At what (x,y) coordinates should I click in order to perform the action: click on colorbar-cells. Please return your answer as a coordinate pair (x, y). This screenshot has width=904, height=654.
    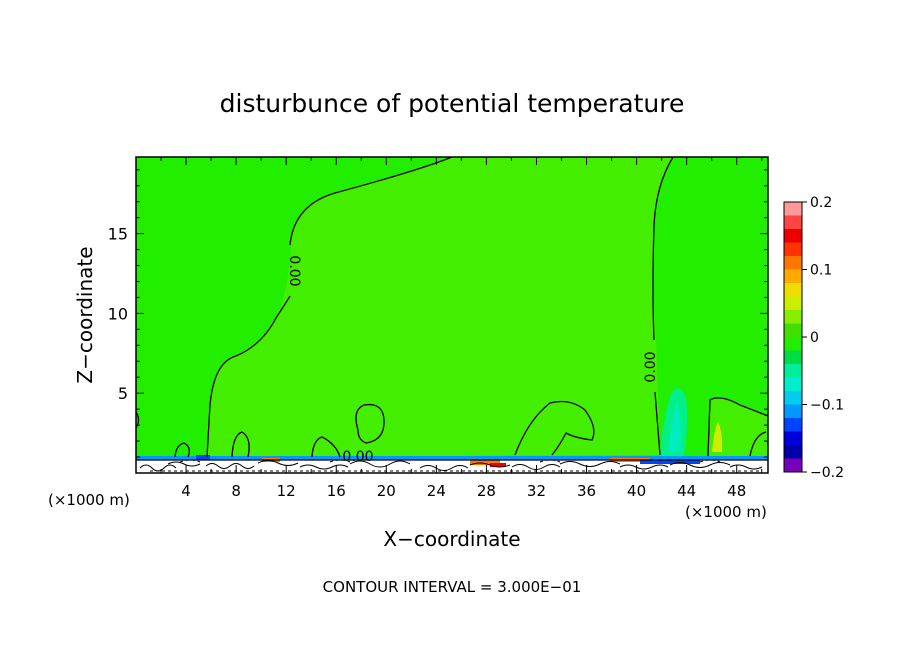
    Looking at the image, I should click on (793, 337).